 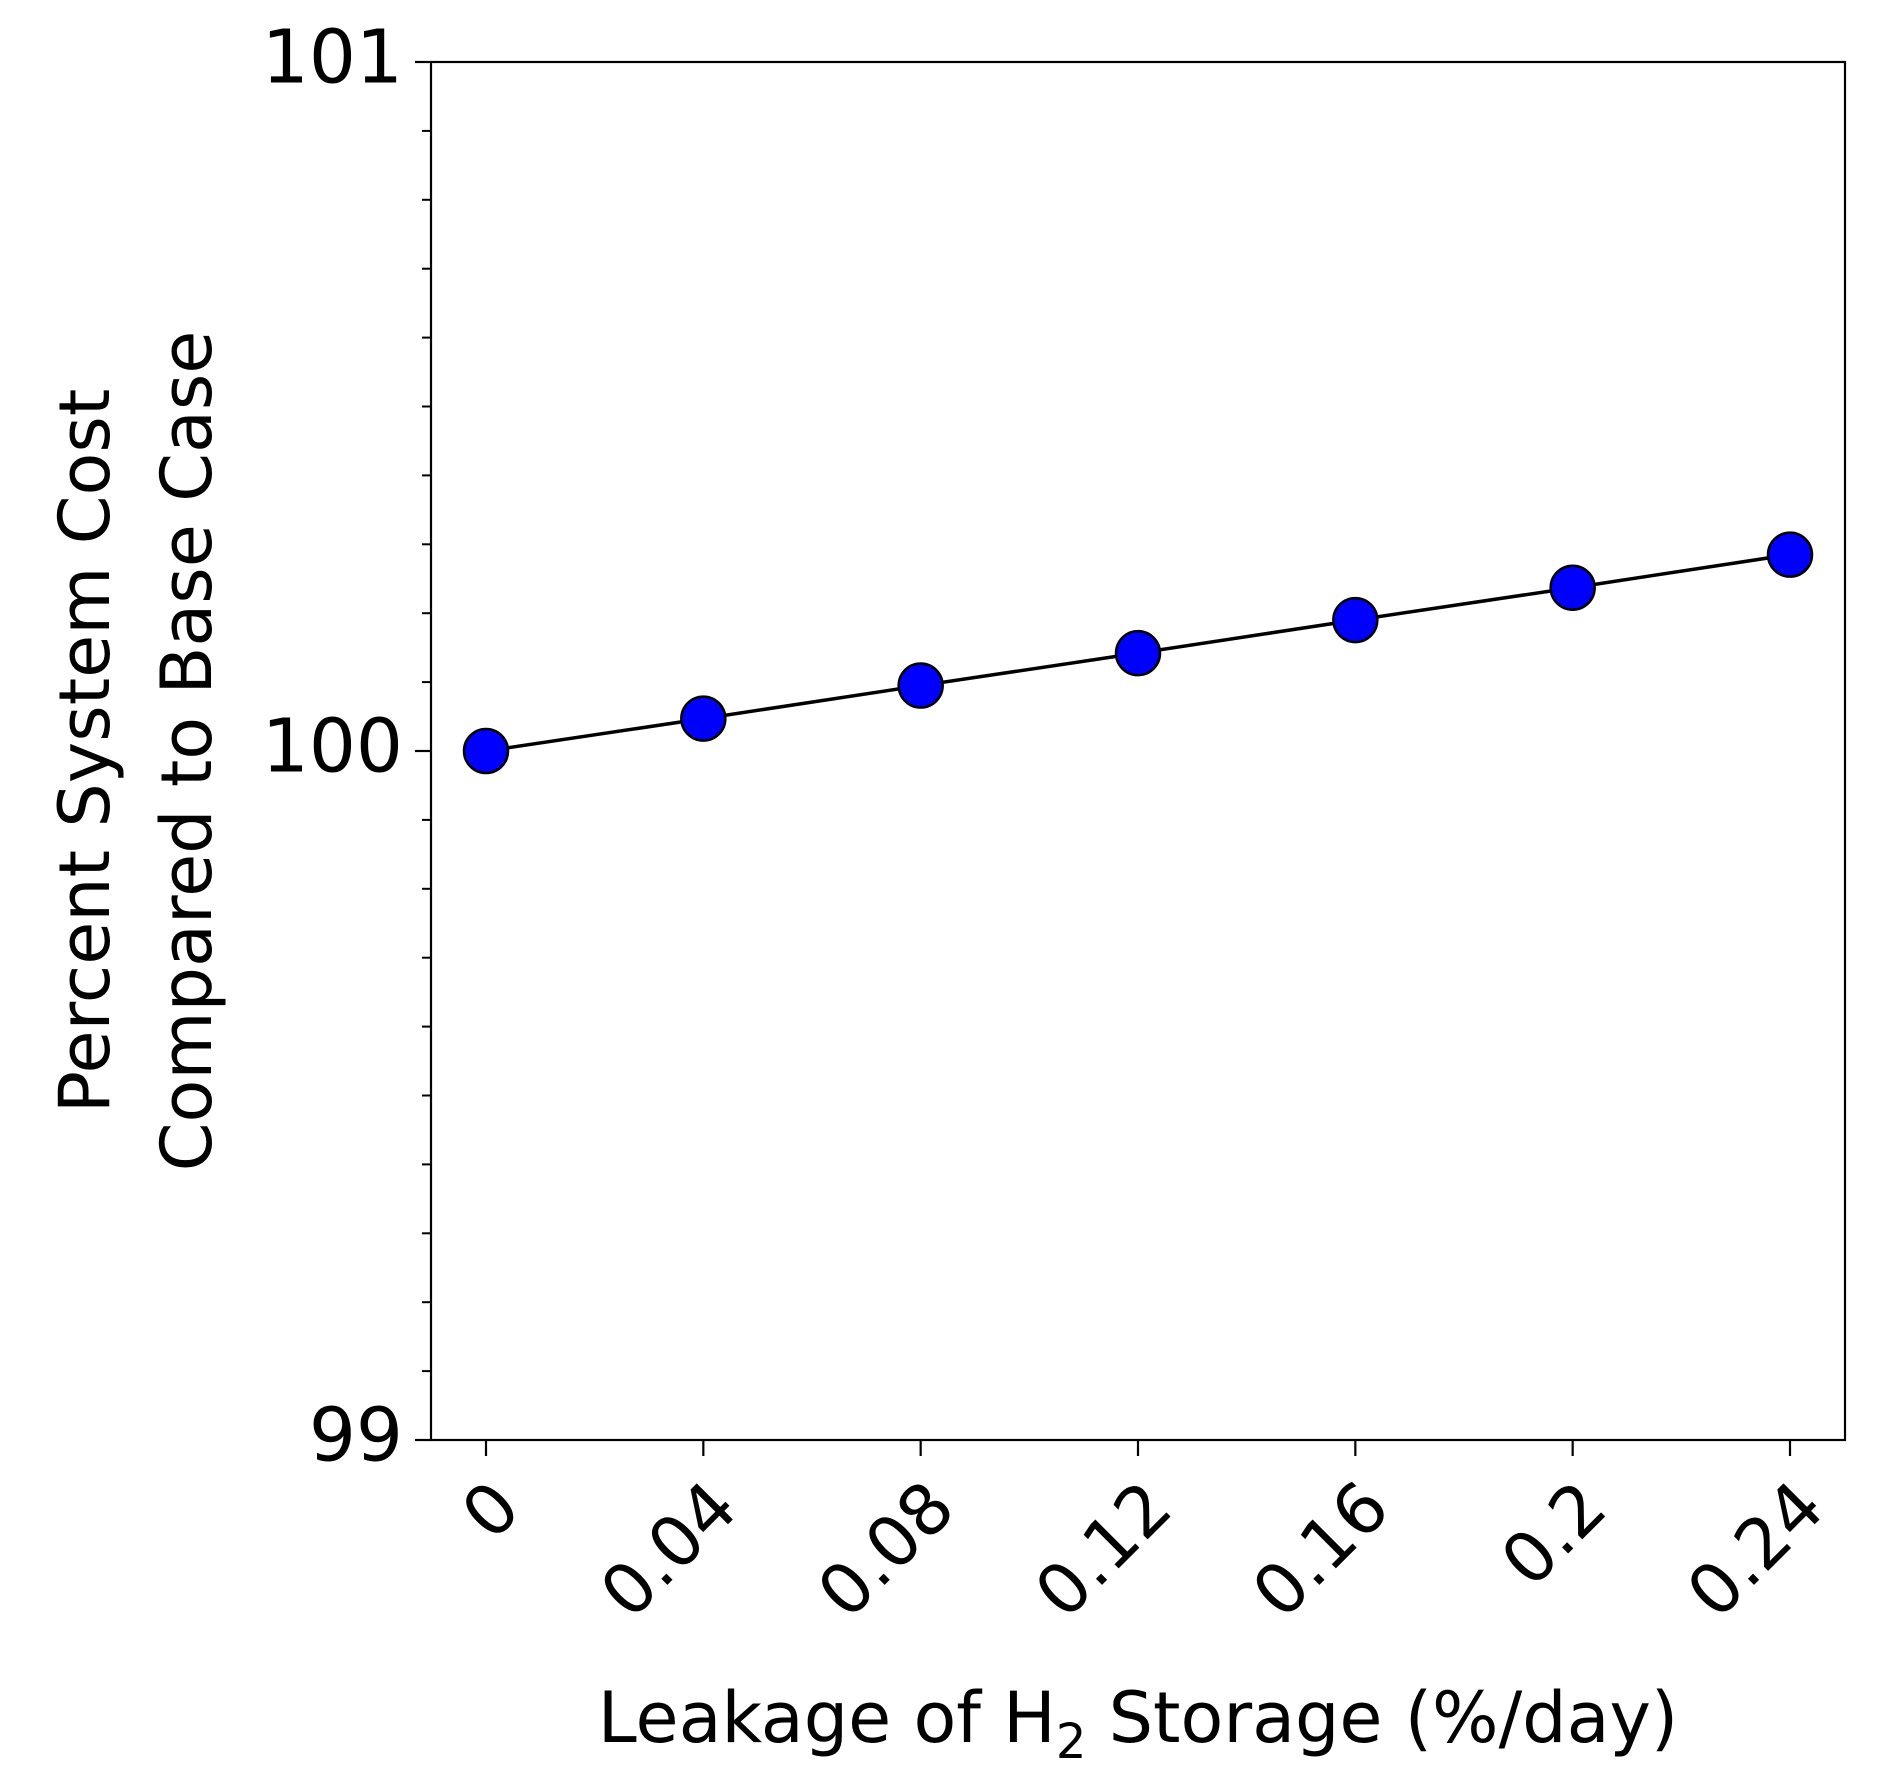 What do you see at coordinates (669, 1549) in the screenshot?
I see `x-tick-label: 0.04` at bounding box center [669, 1549].